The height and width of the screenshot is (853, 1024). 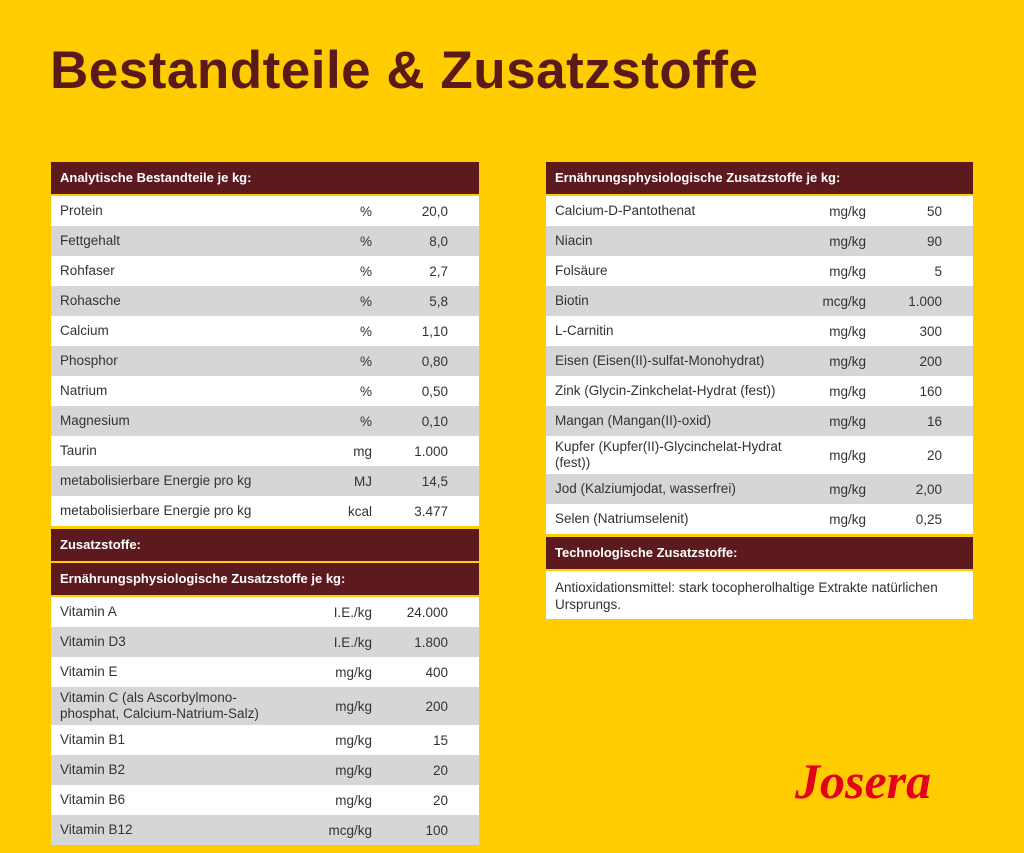 I want to click on section-header: Technologische Zusatzstoffe:, so click(x=759, y=553).